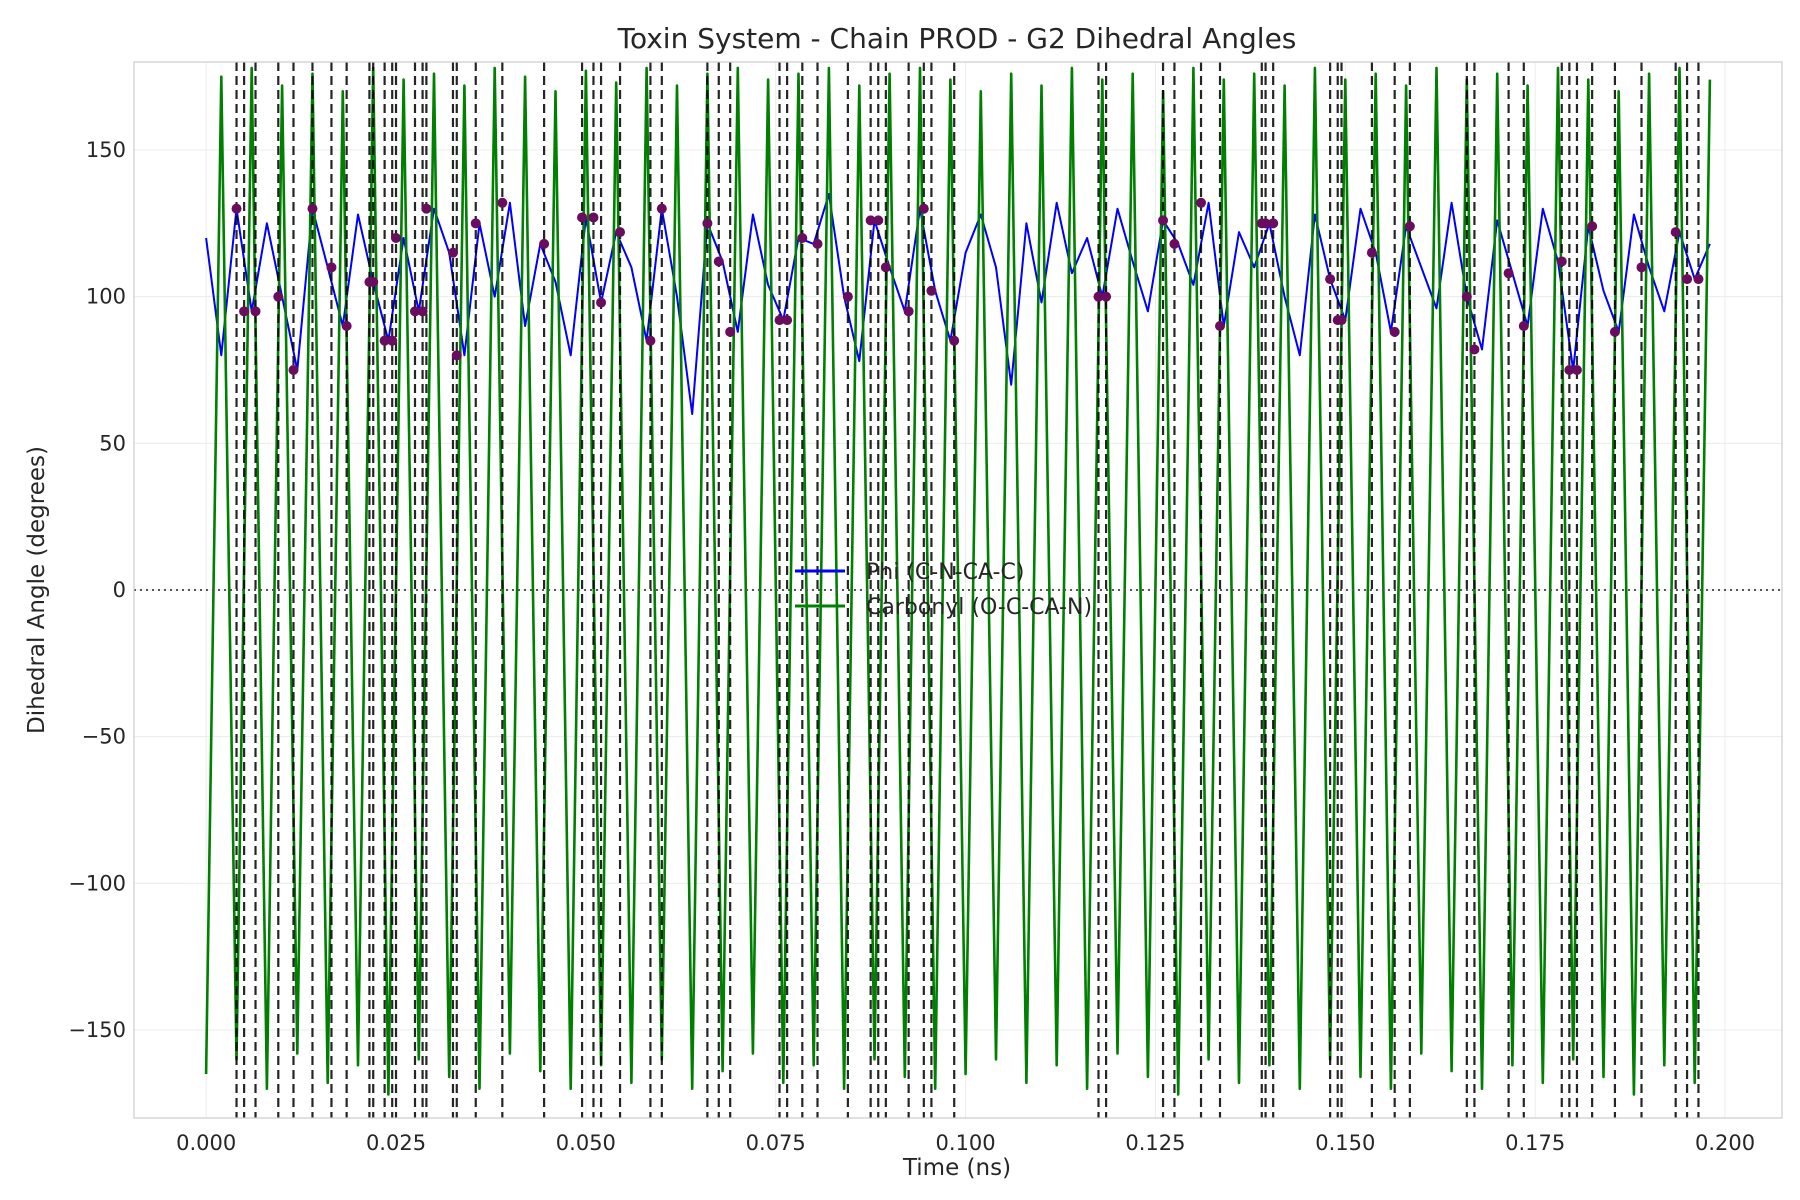  I want to click on x-axis-label: Time (ns), so click(956, 1168).